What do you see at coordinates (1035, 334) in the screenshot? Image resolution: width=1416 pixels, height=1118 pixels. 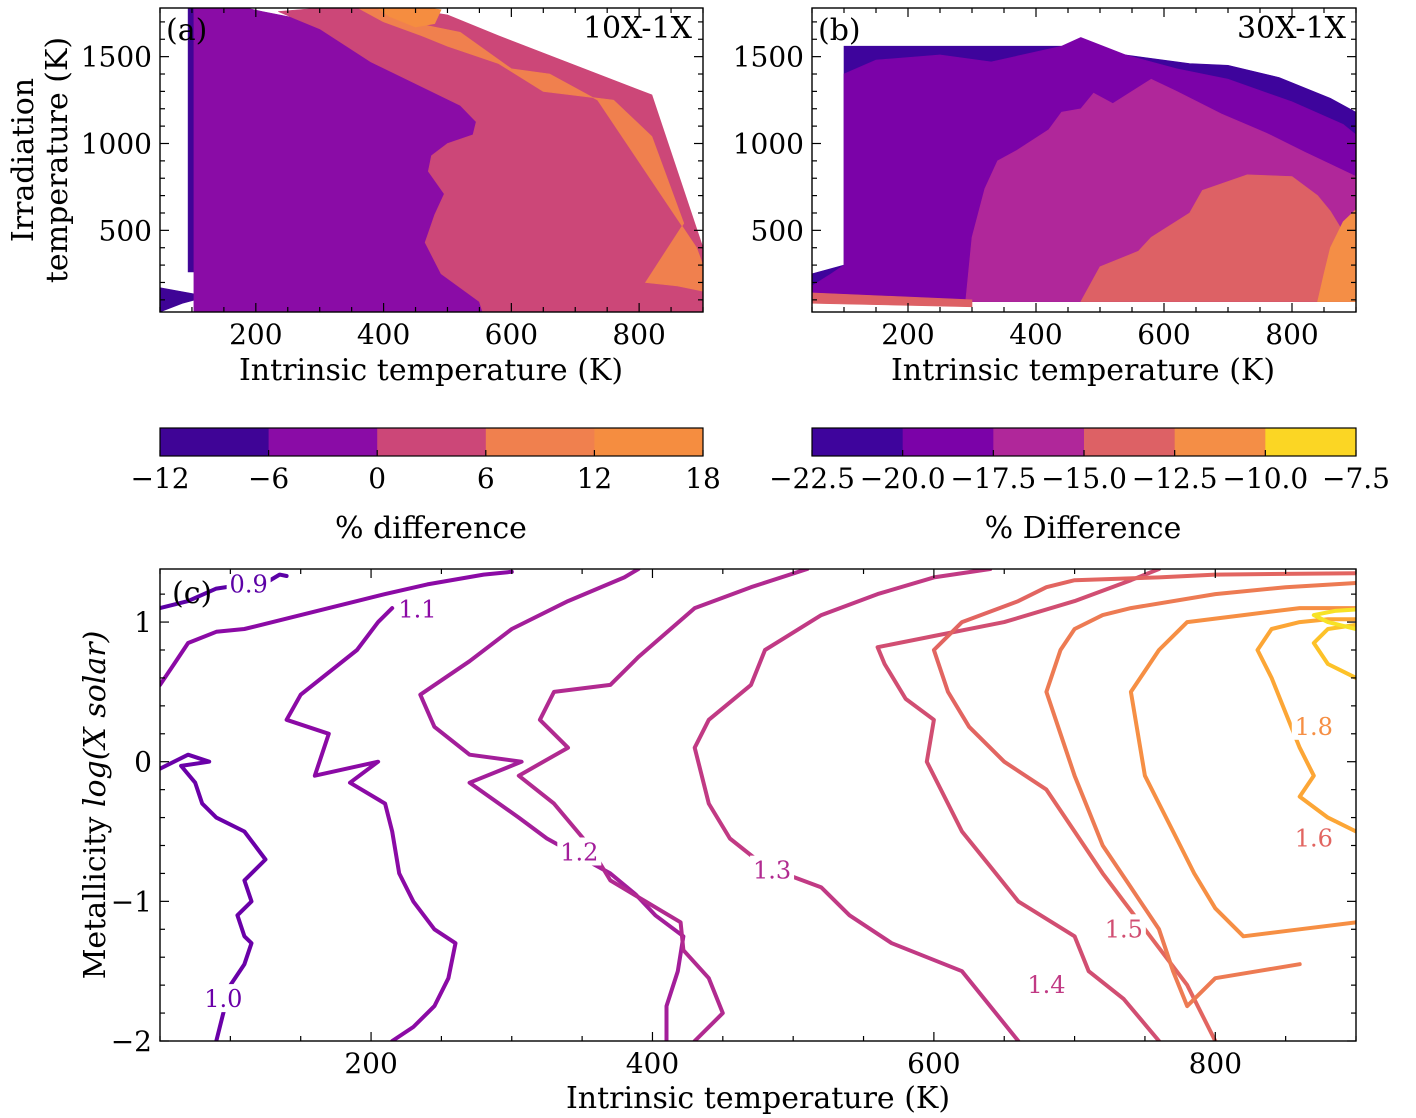 I see `panel-b-xtick-label: 400` at bounding box center [1035, 334].